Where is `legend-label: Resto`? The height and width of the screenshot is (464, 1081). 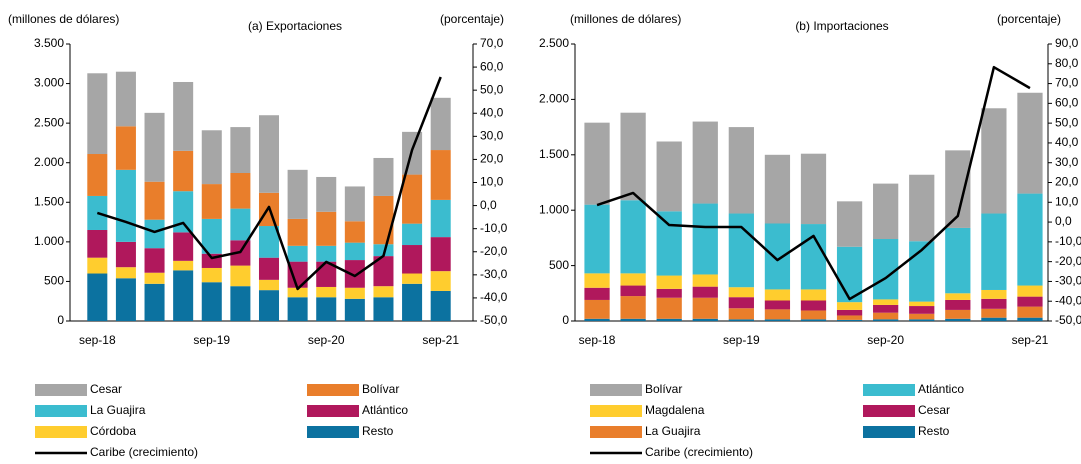 legend-label: Resto is located at coordinates (934, 431).